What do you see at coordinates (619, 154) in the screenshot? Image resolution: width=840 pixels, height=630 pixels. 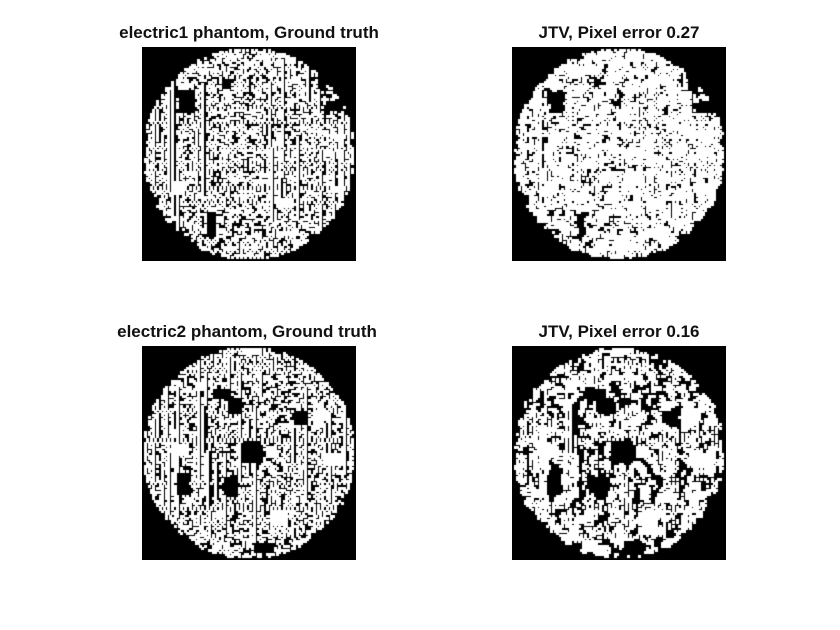 I see `electric1-jtv-reconstruction-image` at bounding box center [619, 154].